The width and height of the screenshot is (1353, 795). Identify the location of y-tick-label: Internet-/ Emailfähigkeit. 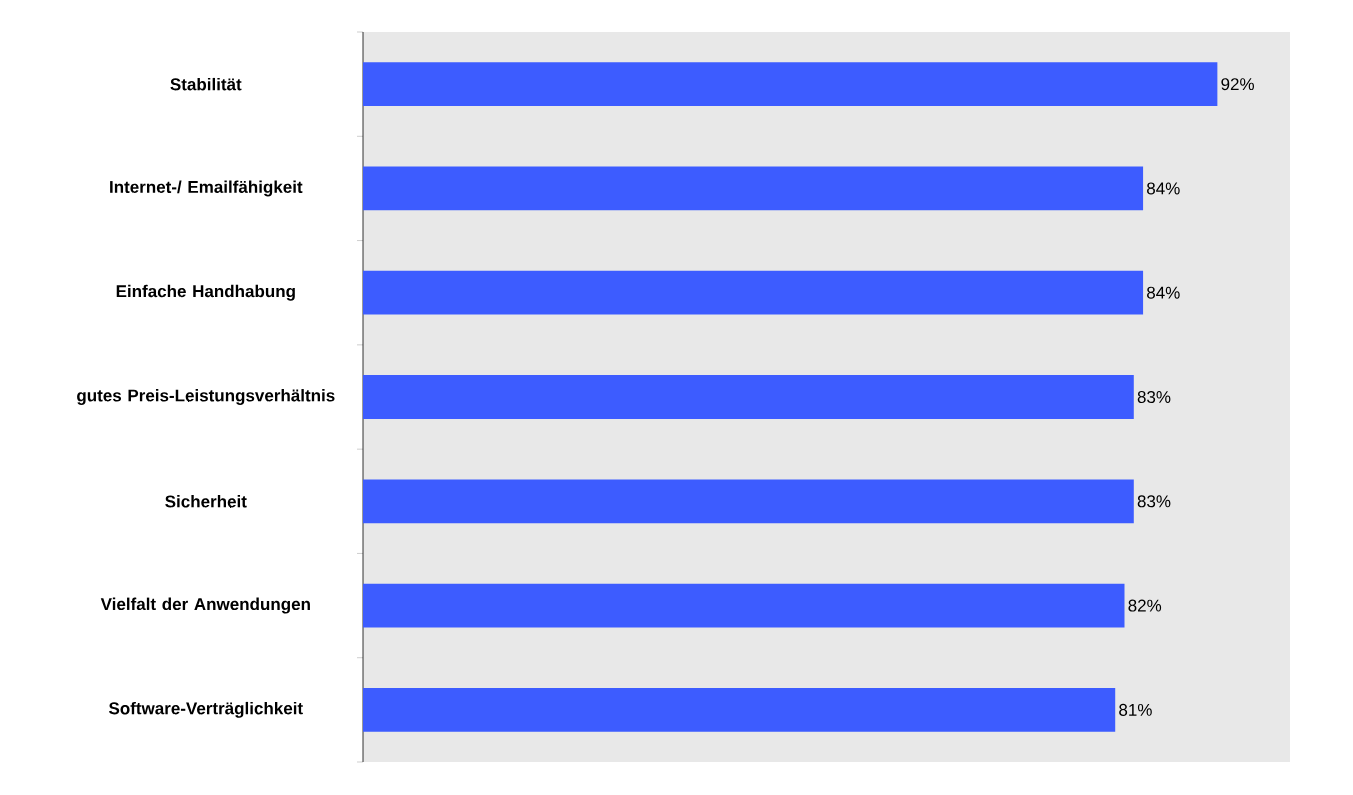
(206, 188).